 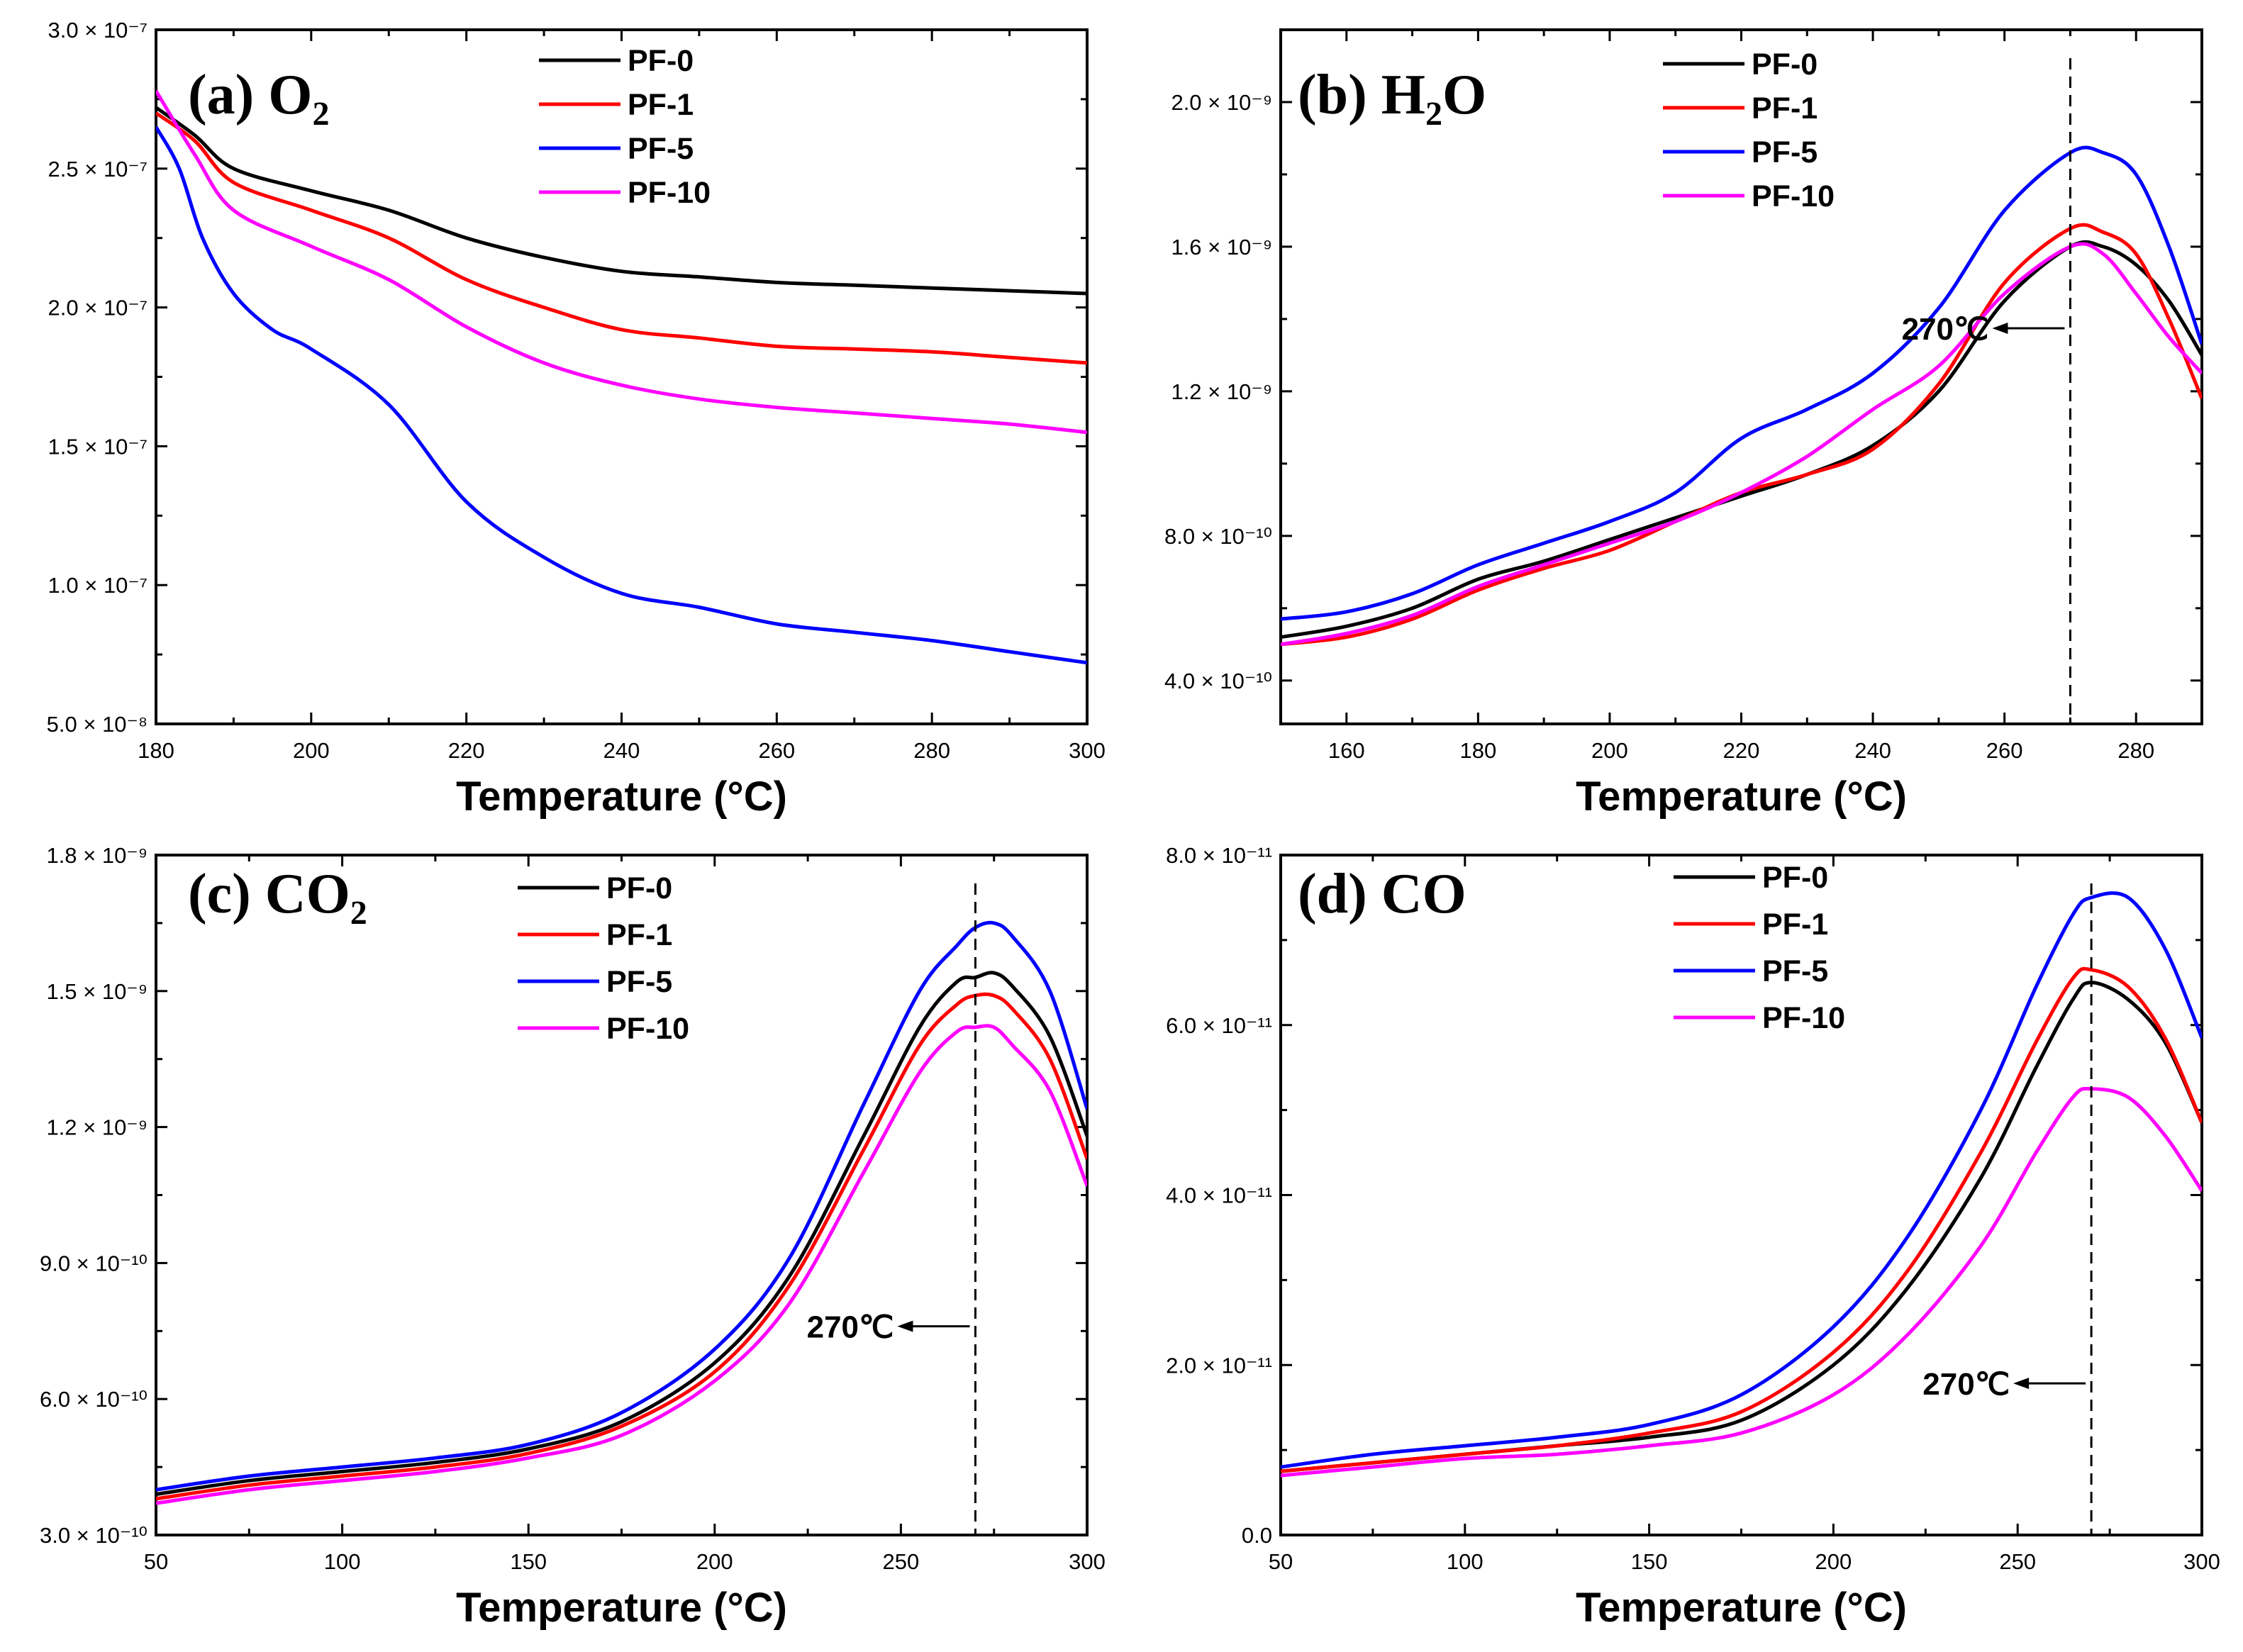 What do you see at coordinates (1382, 894) in the screenshot?
I see `panel-title: (d) CO` at bounding box center [1382, 894].